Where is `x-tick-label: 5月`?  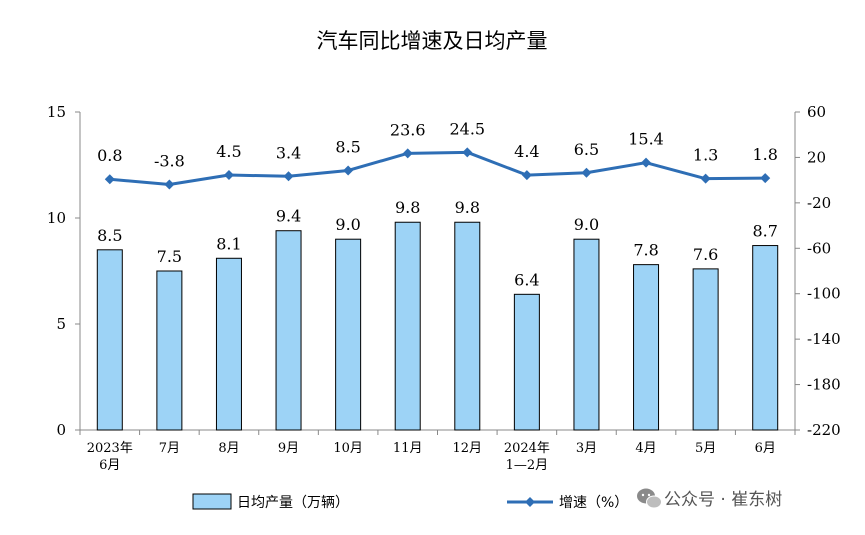 x-tick-label: 5月 is located at coordinates (705, 448).